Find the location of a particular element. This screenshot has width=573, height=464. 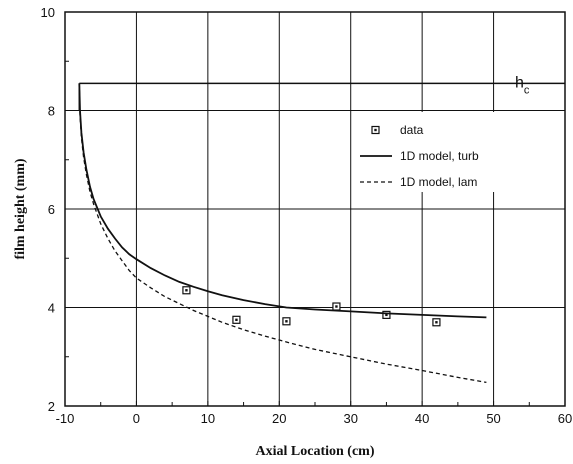

y-axis-title: film height (mm) is located at coordinates (20, 208).